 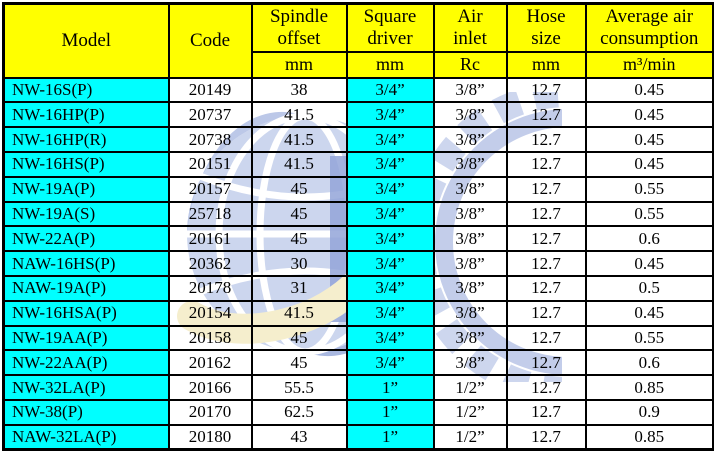 What do you see at coordinates (390, 412) in the screenshot?
I see `square-driver-cell: 1”` at bounding box center [390, 412].